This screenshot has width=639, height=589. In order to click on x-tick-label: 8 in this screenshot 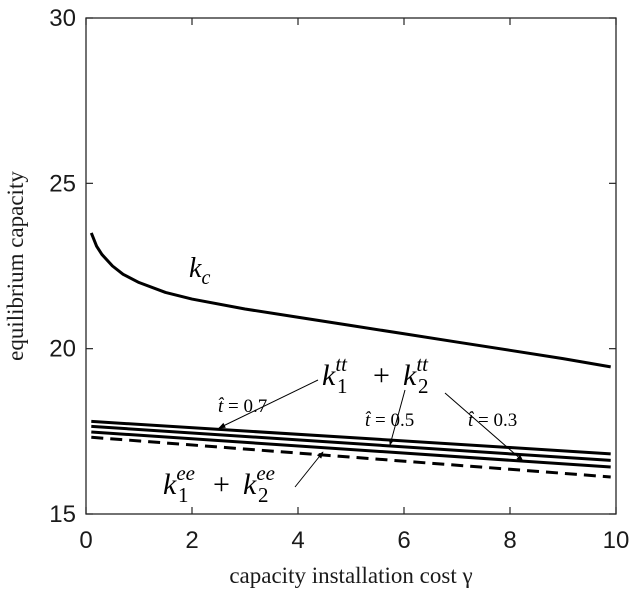, I will do `click(509, 540)`.